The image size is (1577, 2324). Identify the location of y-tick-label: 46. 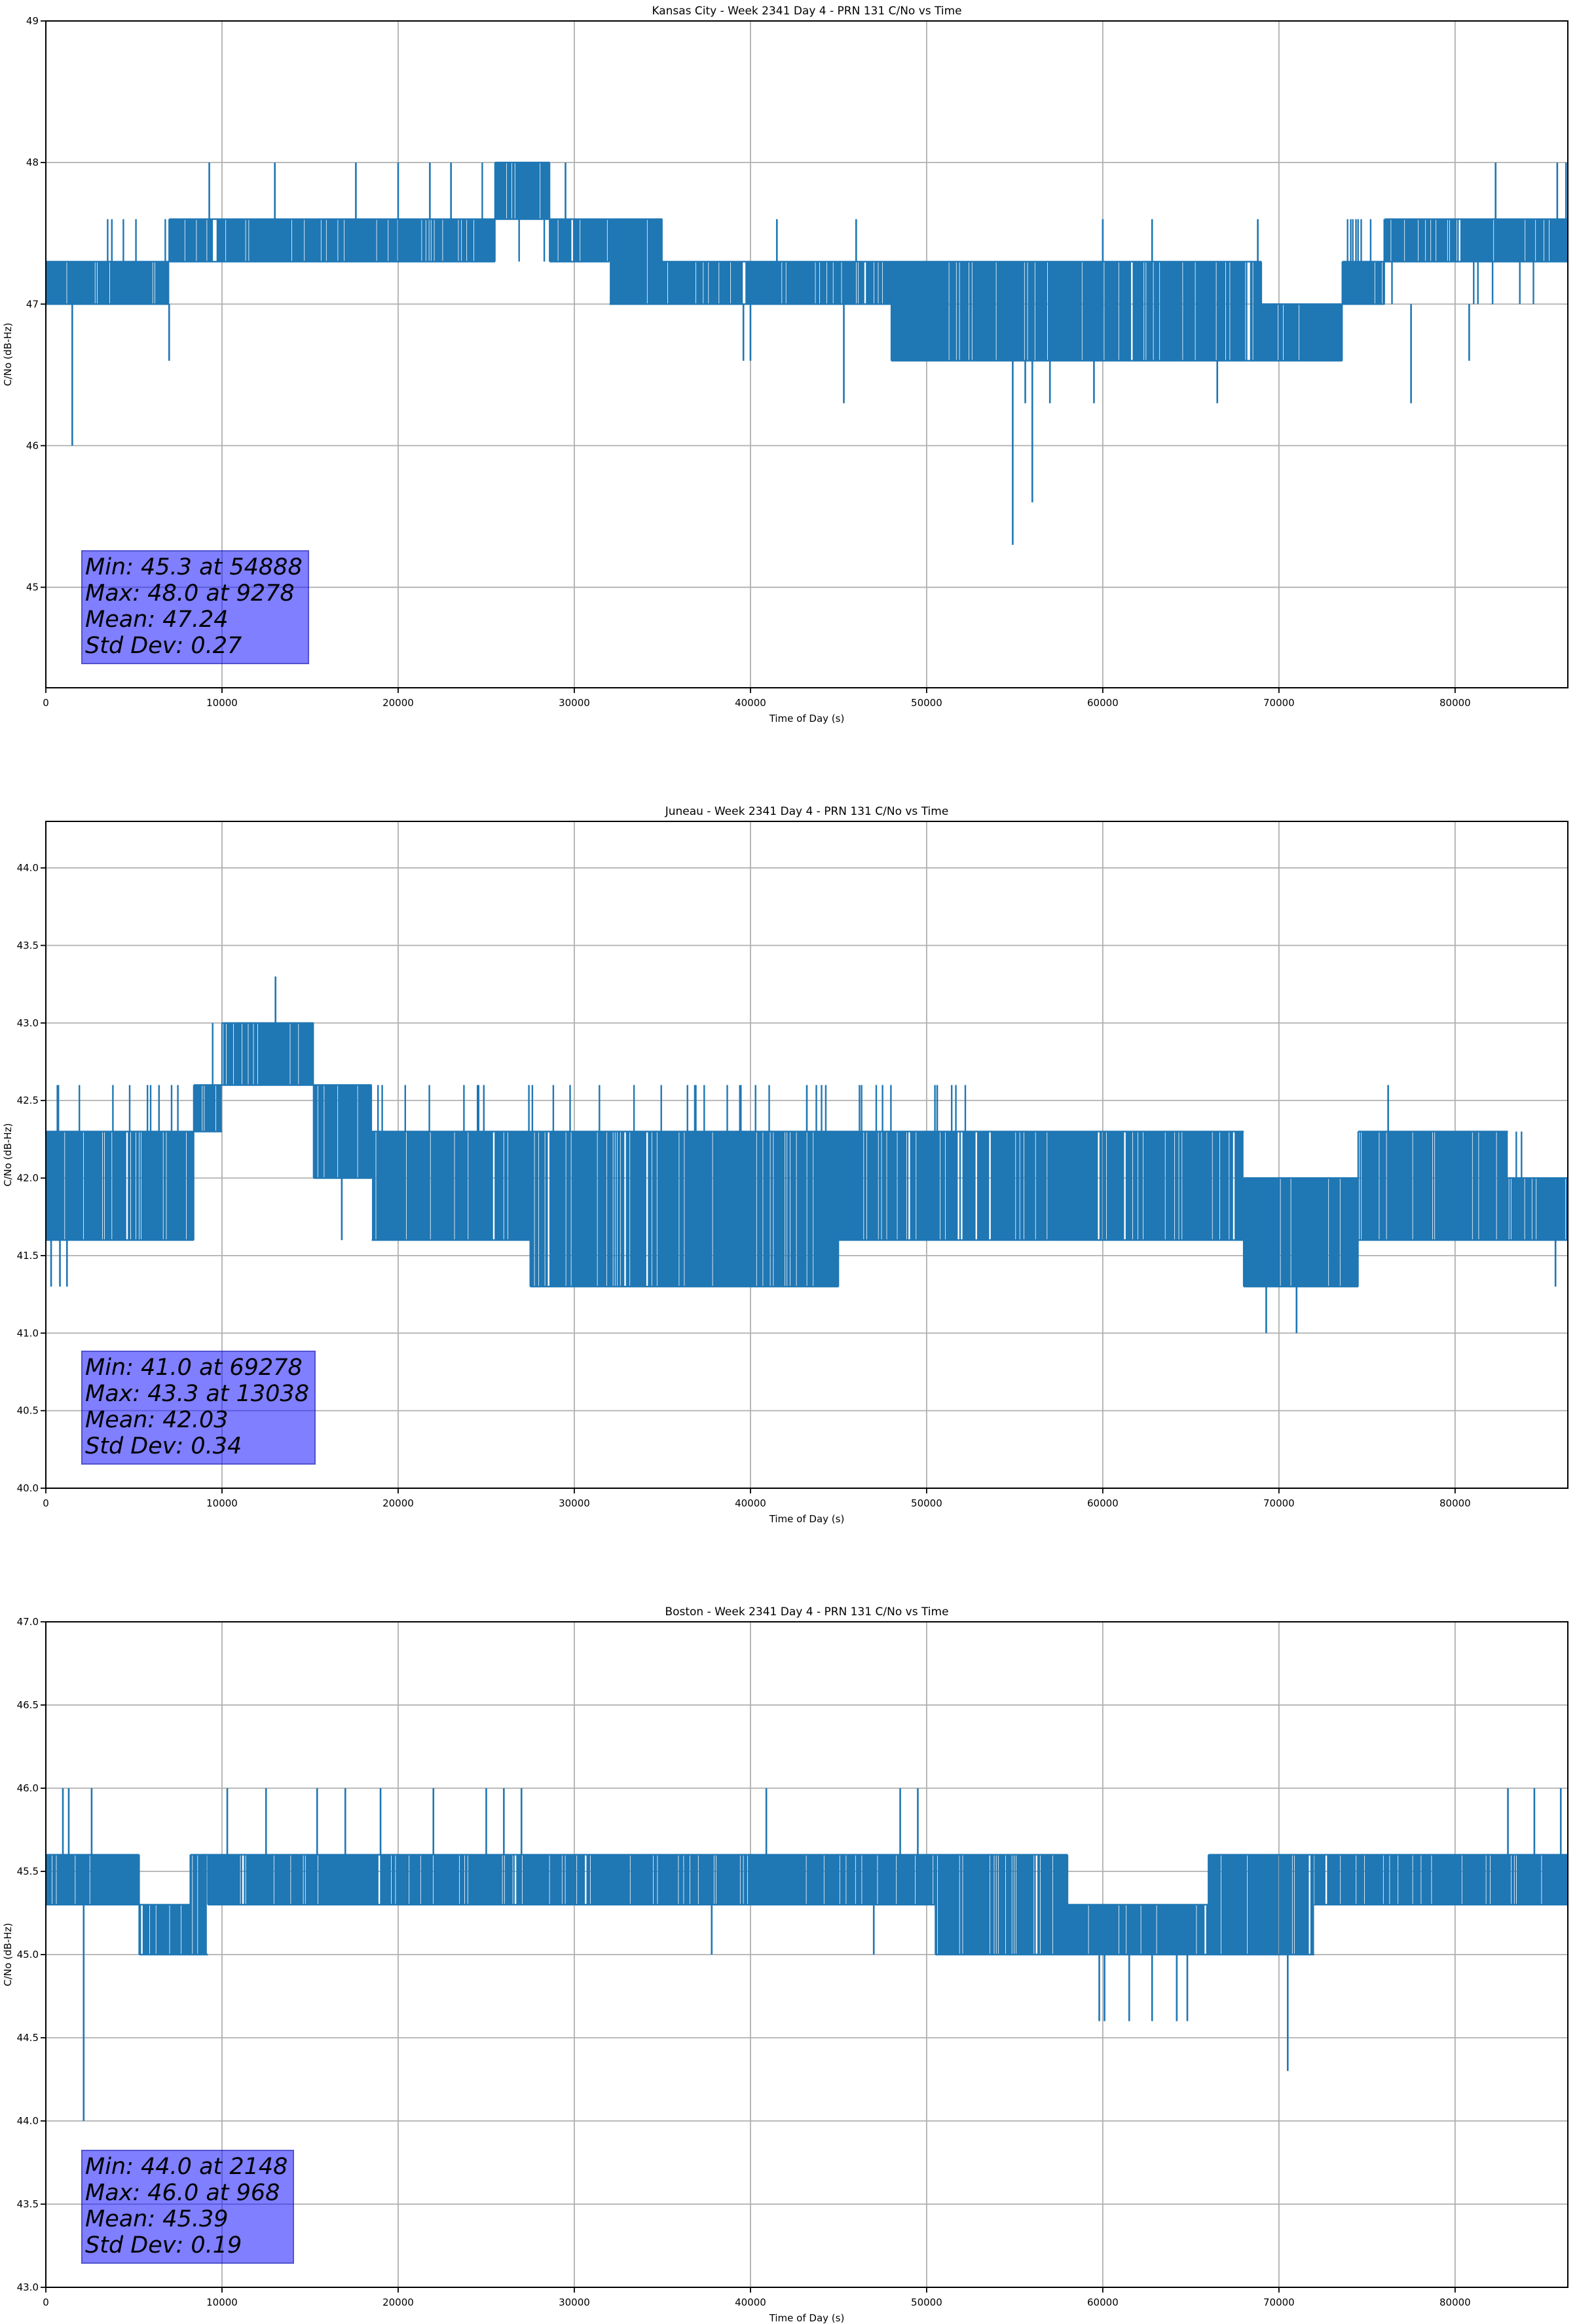
(32, 445).